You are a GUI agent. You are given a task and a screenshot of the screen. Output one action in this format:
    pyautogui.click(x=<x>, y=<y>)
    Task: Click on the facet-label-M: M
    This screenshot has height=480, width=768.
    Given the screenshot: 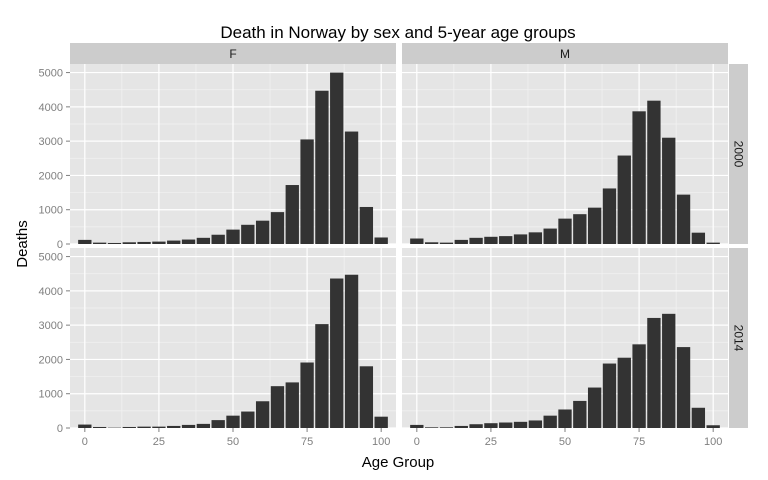 What is the action you would take?
    pyautogui.click(x=565, y=54)
    